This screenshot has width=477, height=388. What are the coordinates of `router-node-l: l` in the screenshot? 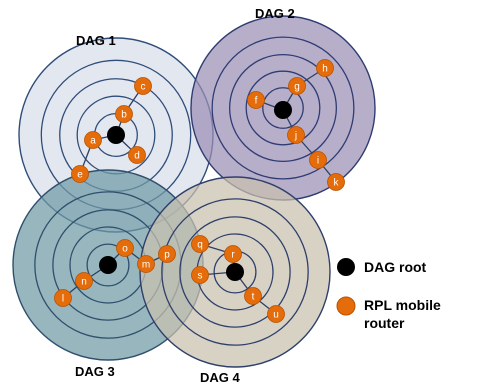 It's located at (63, 298).